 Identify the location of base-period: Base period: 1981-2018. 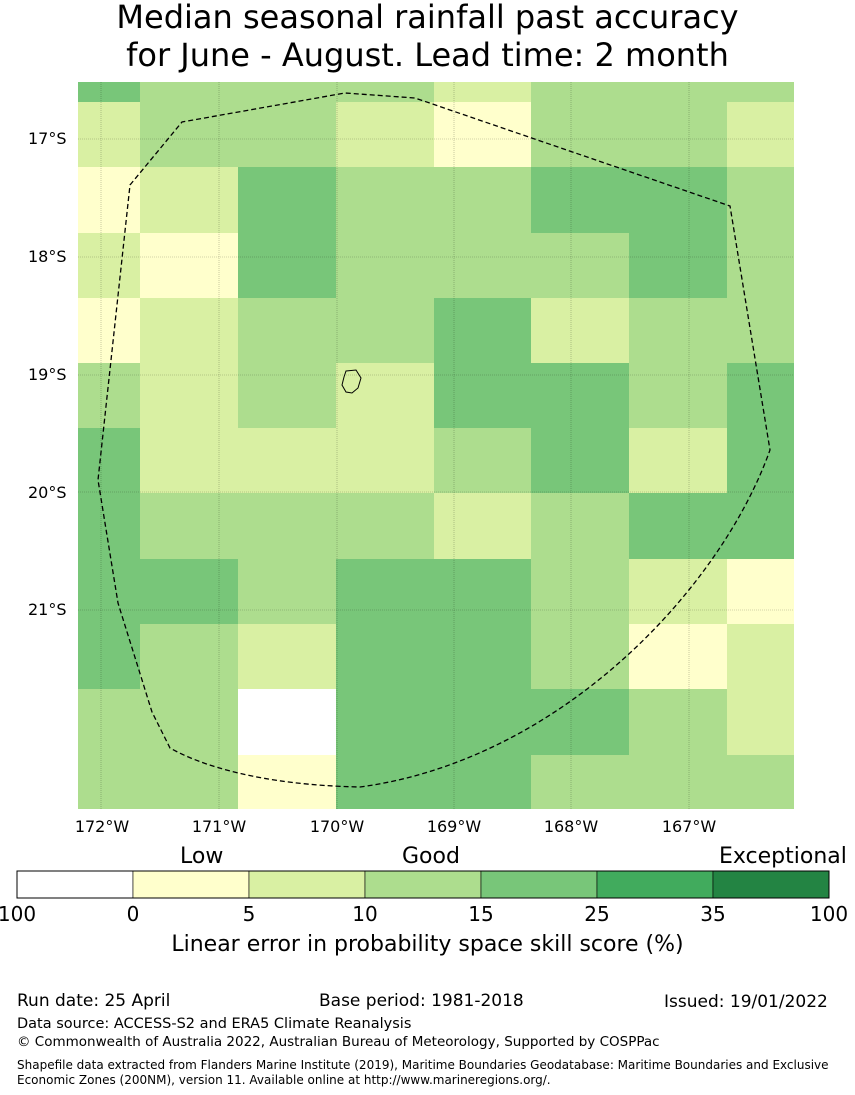
(421, 1001).